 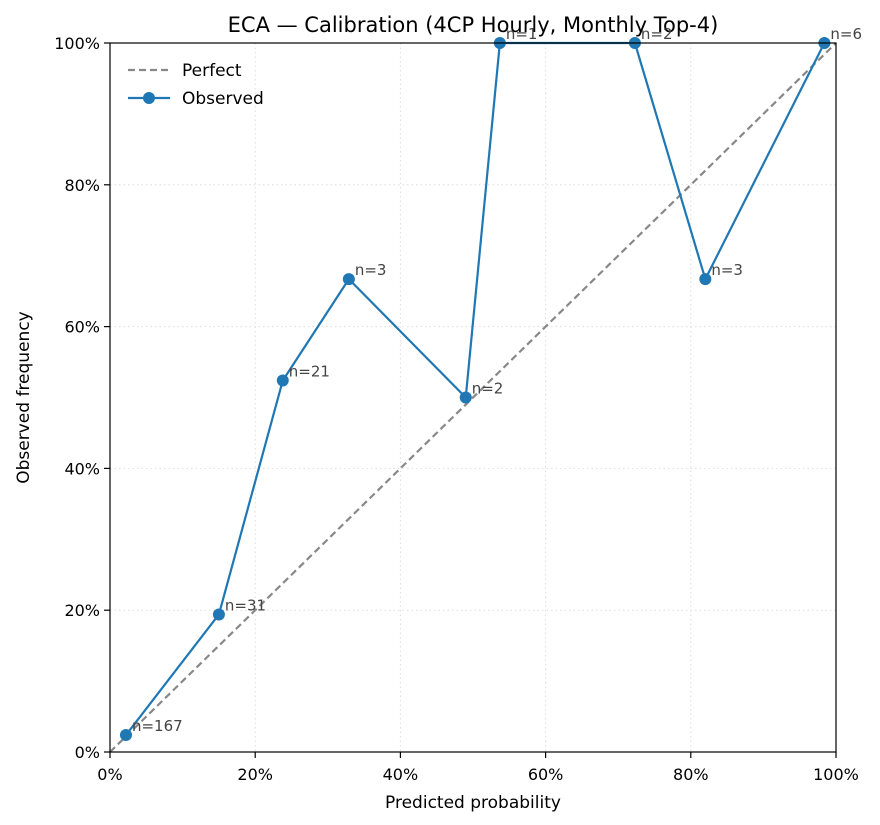 What do you see at coordinates (473, 803) in the screenshot?
I see `x-axis-label: Predicted probability` at bounding box center [473, 803].